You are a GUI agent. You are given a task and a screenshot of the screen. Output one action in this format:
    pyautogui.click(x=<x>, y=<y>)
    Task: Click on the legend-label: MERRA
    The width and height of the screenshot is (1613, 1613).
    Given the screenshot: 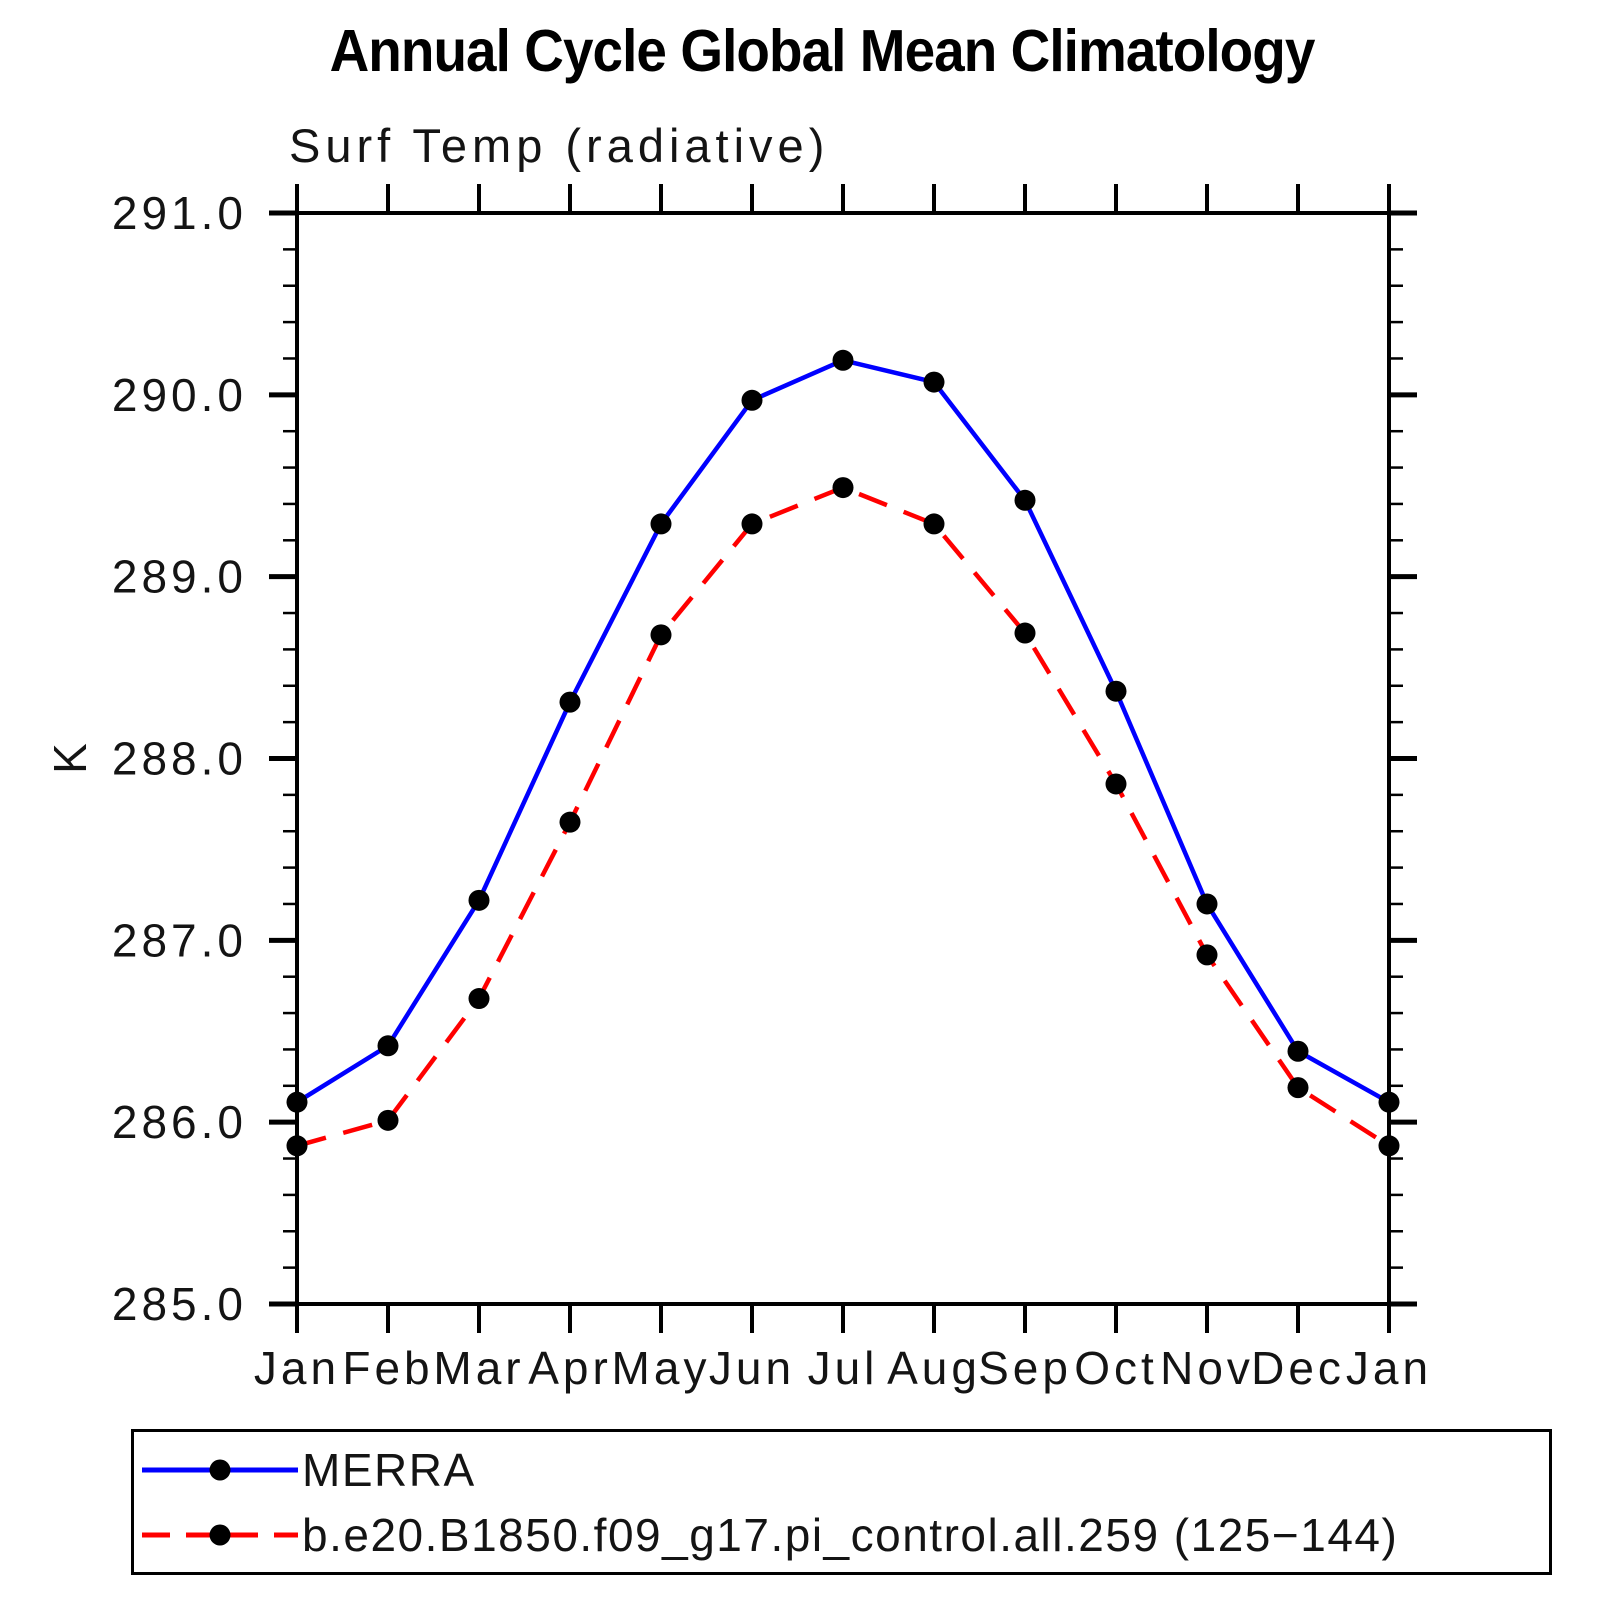 What is the action you would take?
    pyautogui.click(x=389, y=1469)
    